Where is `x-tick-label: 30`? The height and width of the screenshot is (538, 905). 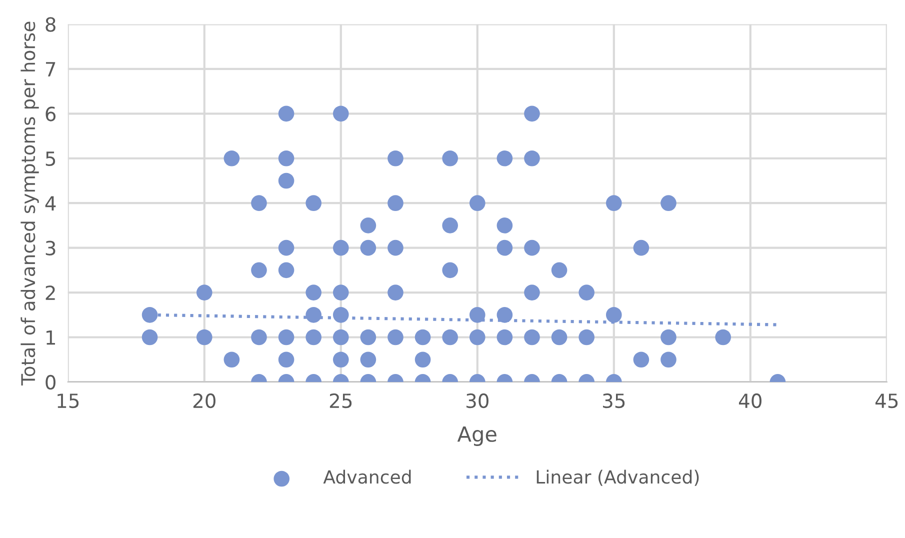 x-tick-label: 30 is located at coordinates (477, 400).